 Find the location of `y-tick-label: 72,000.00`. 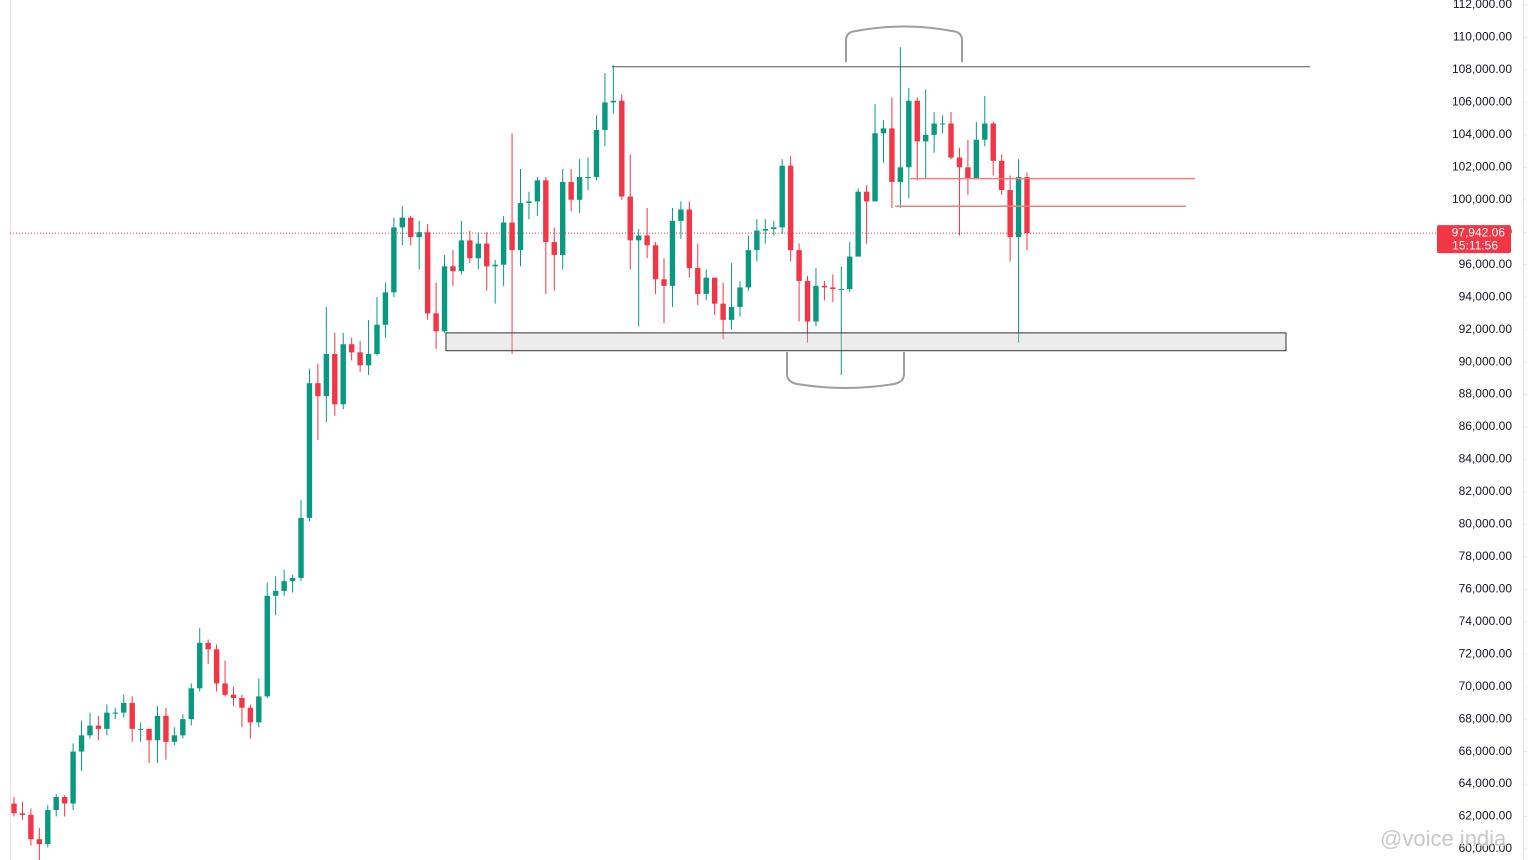

y-tick-label: 72,000.00 is located at coordinates (1486, 653).